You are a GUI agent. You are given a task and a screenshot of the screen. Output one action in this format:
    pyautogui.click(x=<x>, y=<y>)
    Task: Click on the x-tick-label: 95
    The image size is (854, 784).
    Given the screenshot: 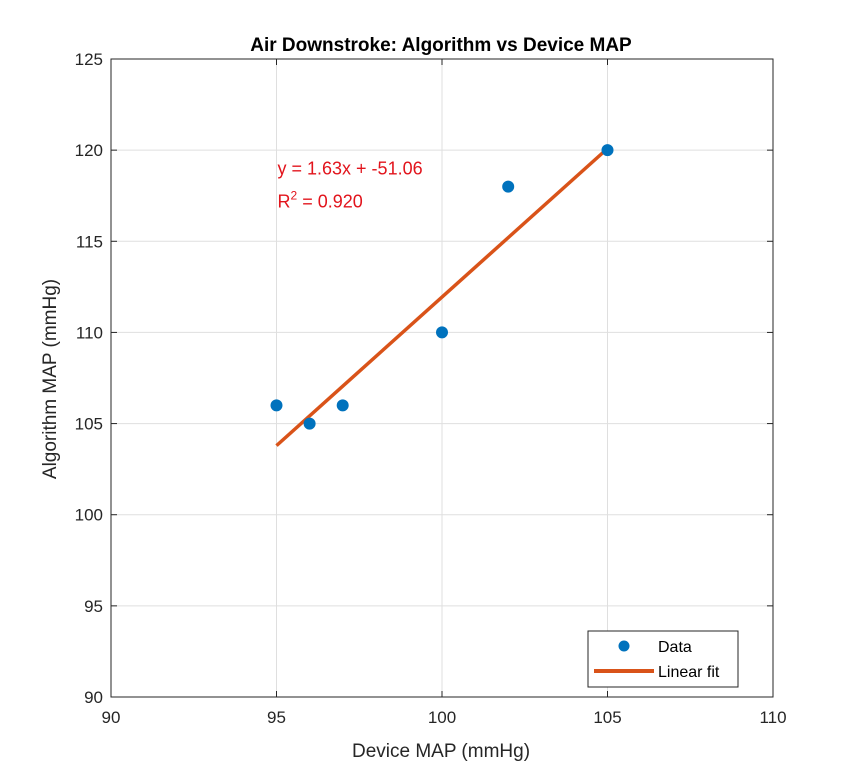 What is the action you would take?
    pyautogui.click(x=276, y=717)
    